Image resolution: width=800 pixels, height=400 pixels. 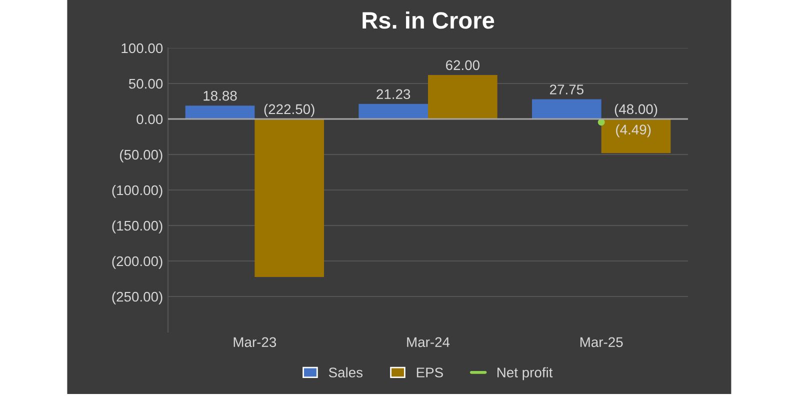 What do you see at coordinates (393, 94) in the screenshot?
I see `data-label: 21.23` at bounding box center [393, 94].